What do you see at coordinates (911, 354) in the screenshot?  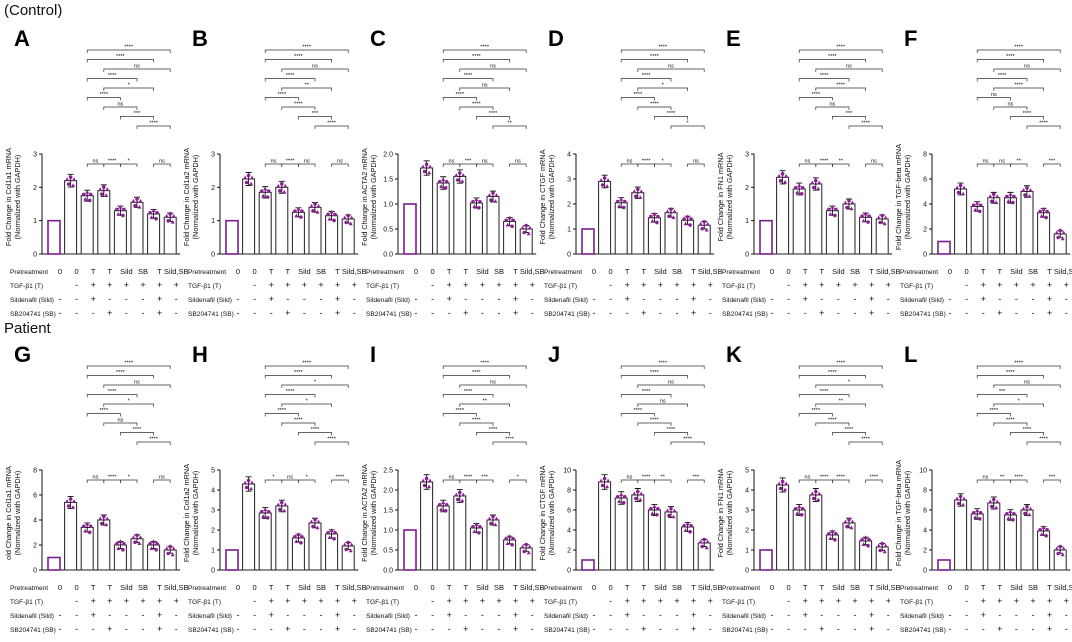 I see `panel-letter: L` at bounding box center [911, 354].